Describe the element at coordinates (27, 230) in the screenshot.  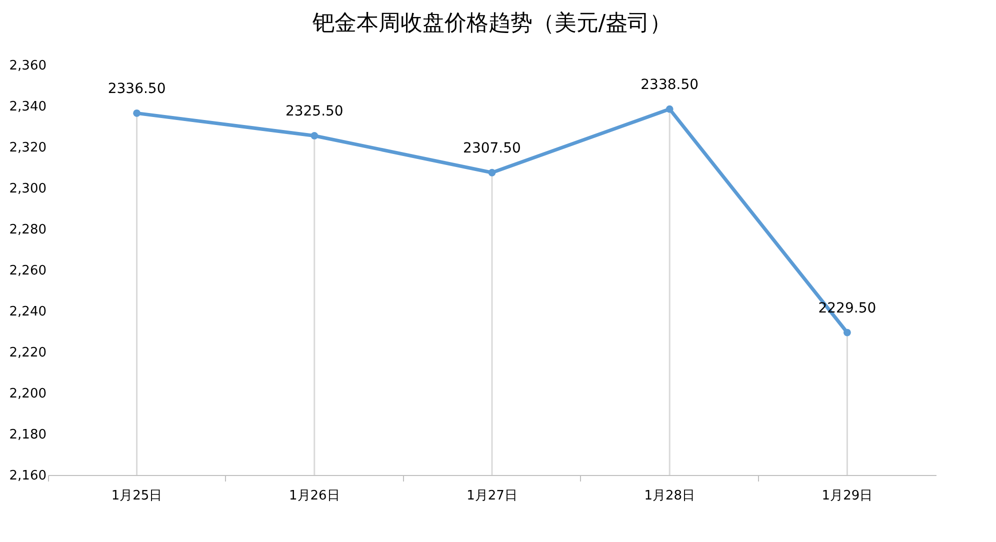
I see `y-tick-label: 2,280` at that location.